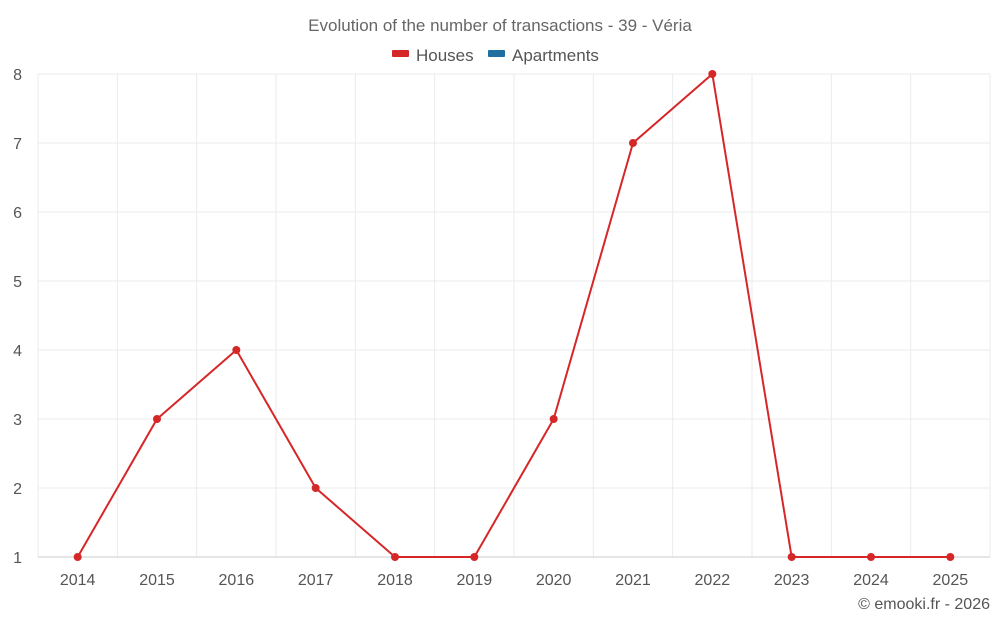 The height and width of the screenshot is (625, 1000). What do you see at coordinates (17, 144) in the screenshot?
I see `y-tick-label: 7` at bounding box center [17, 144].